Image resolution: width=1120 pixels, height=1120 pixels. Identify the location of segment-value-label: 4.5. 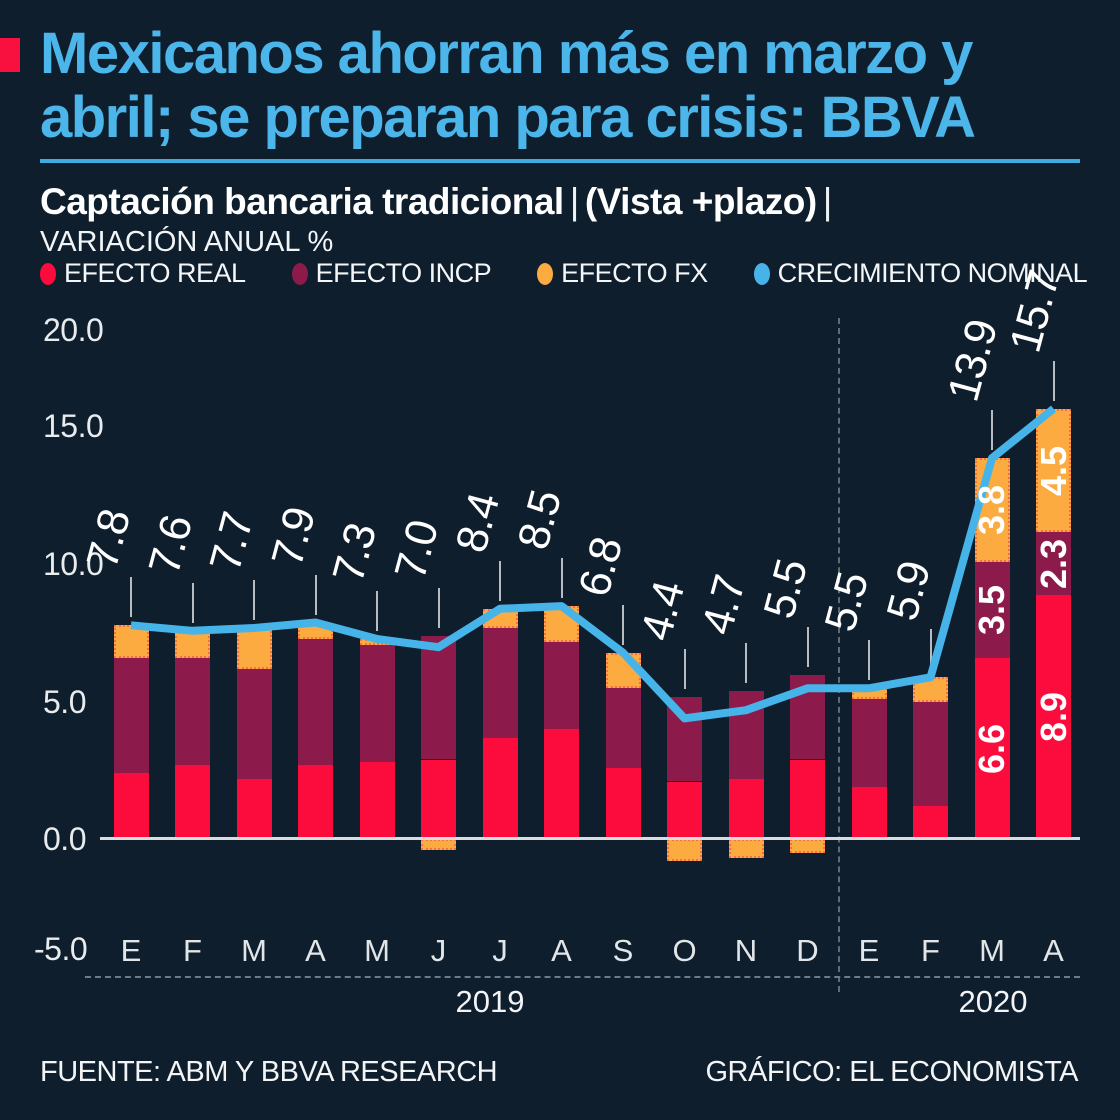
(1053, 470).